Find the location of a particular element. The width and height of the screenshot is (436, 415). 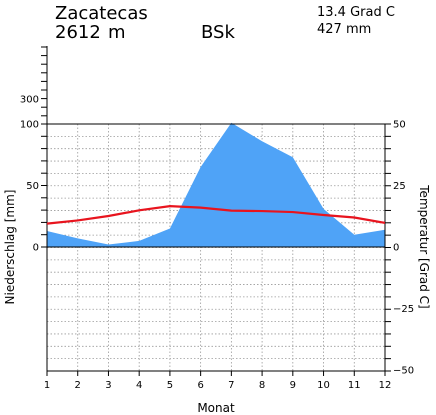

precip-tick-label: 300 is located at coordinates (29, 100).